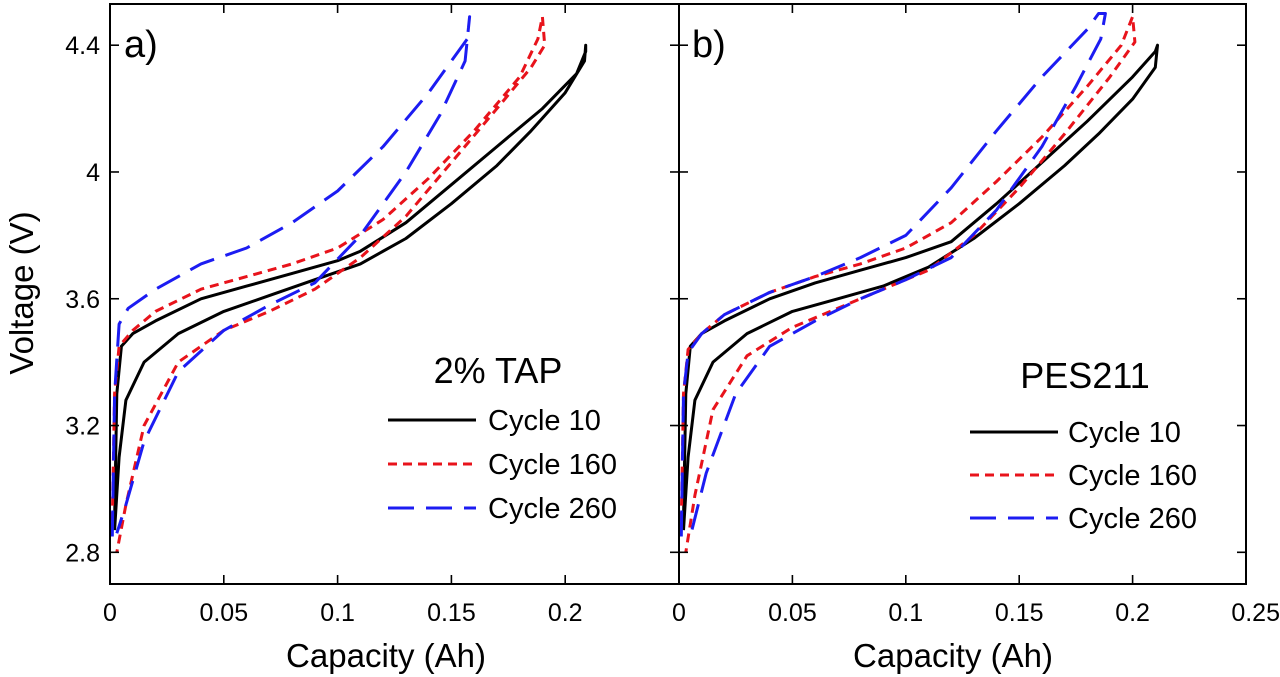  What do you see at coordinates (709, 45) in the screenshot?
I see `panel-b-label: b)` at bounding box center [709, 45].